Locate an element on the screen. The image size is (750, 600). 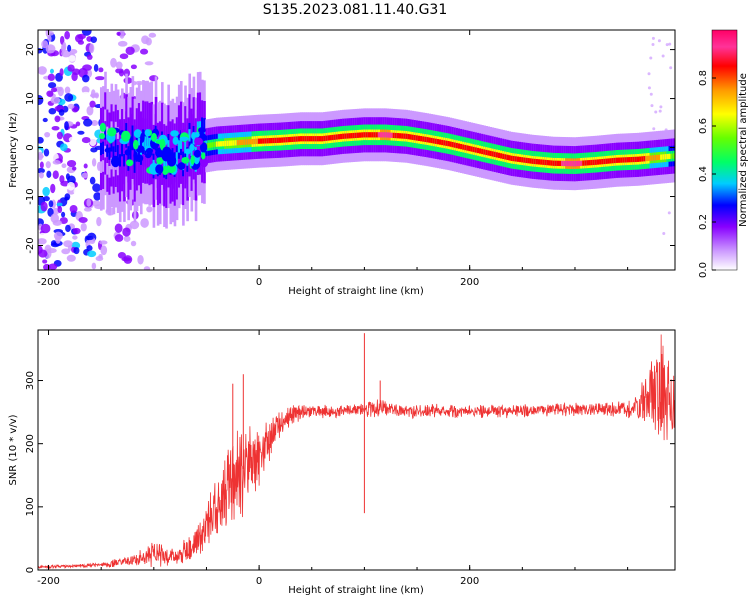
colorbar-label: Normalized spectral amplitude is located at coordinates (743, 150).